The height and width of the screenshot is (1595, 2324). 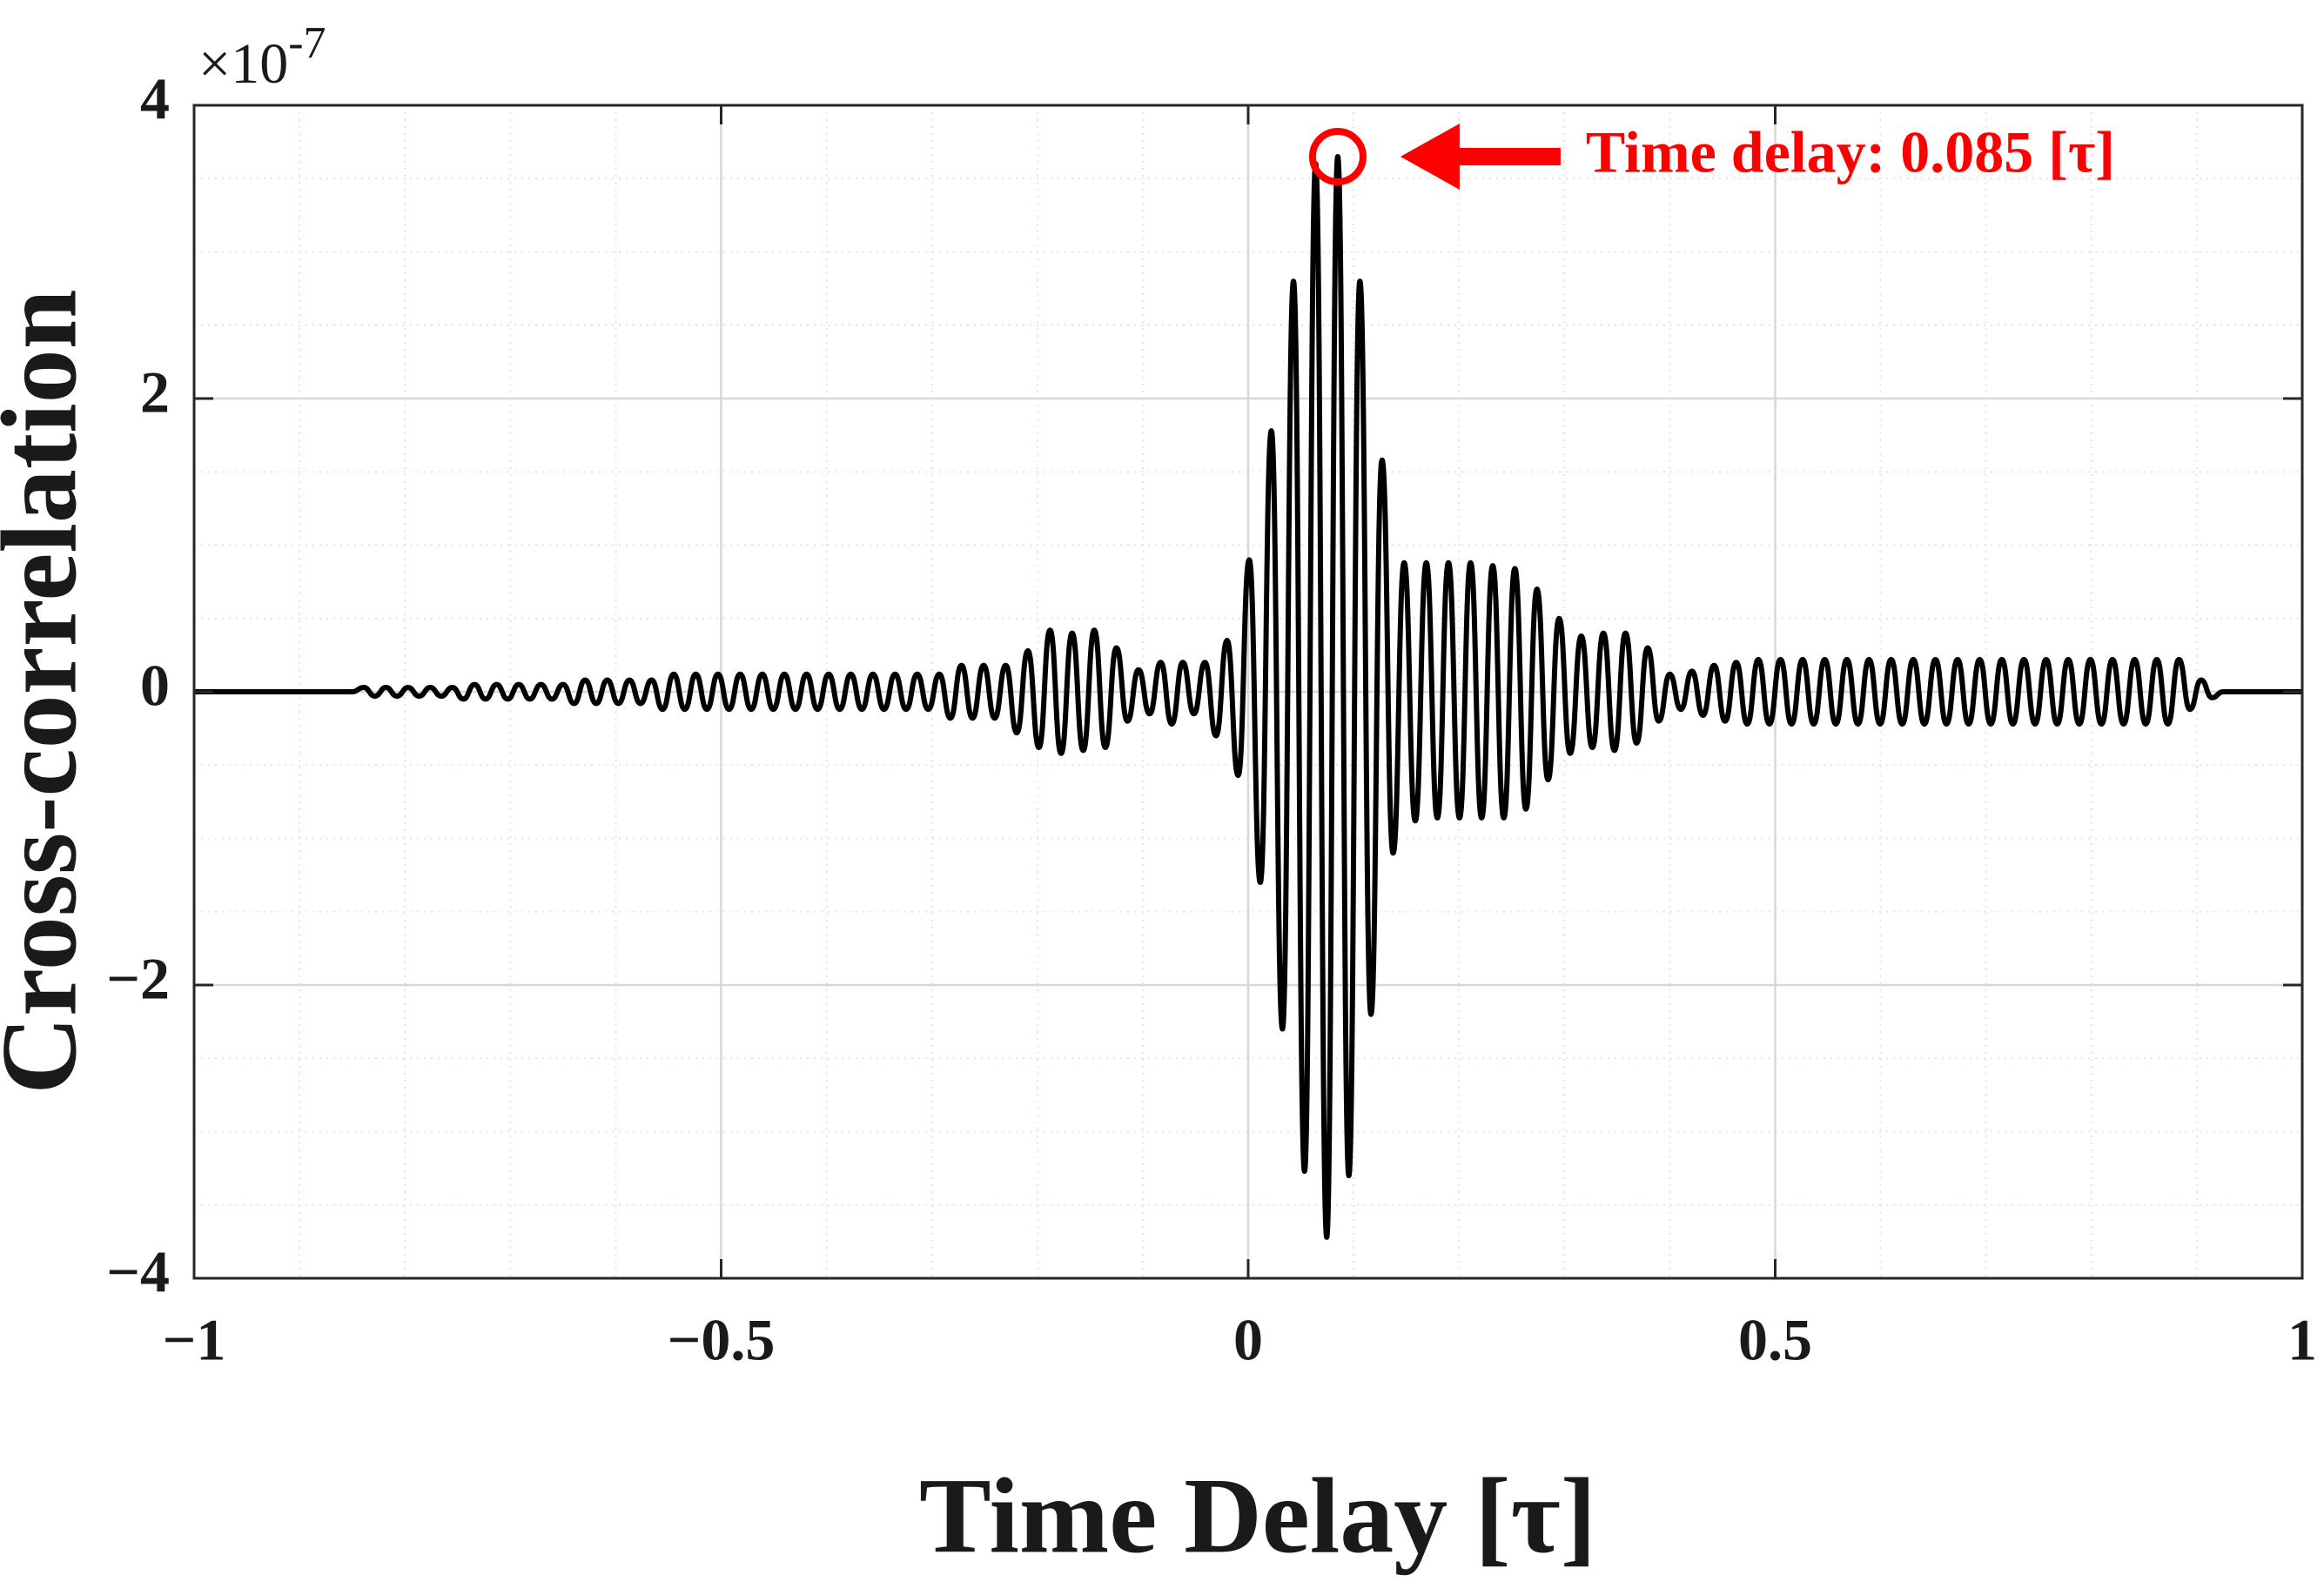 I want to click on annotation-arrow-head, so click(x=1430, y=156).